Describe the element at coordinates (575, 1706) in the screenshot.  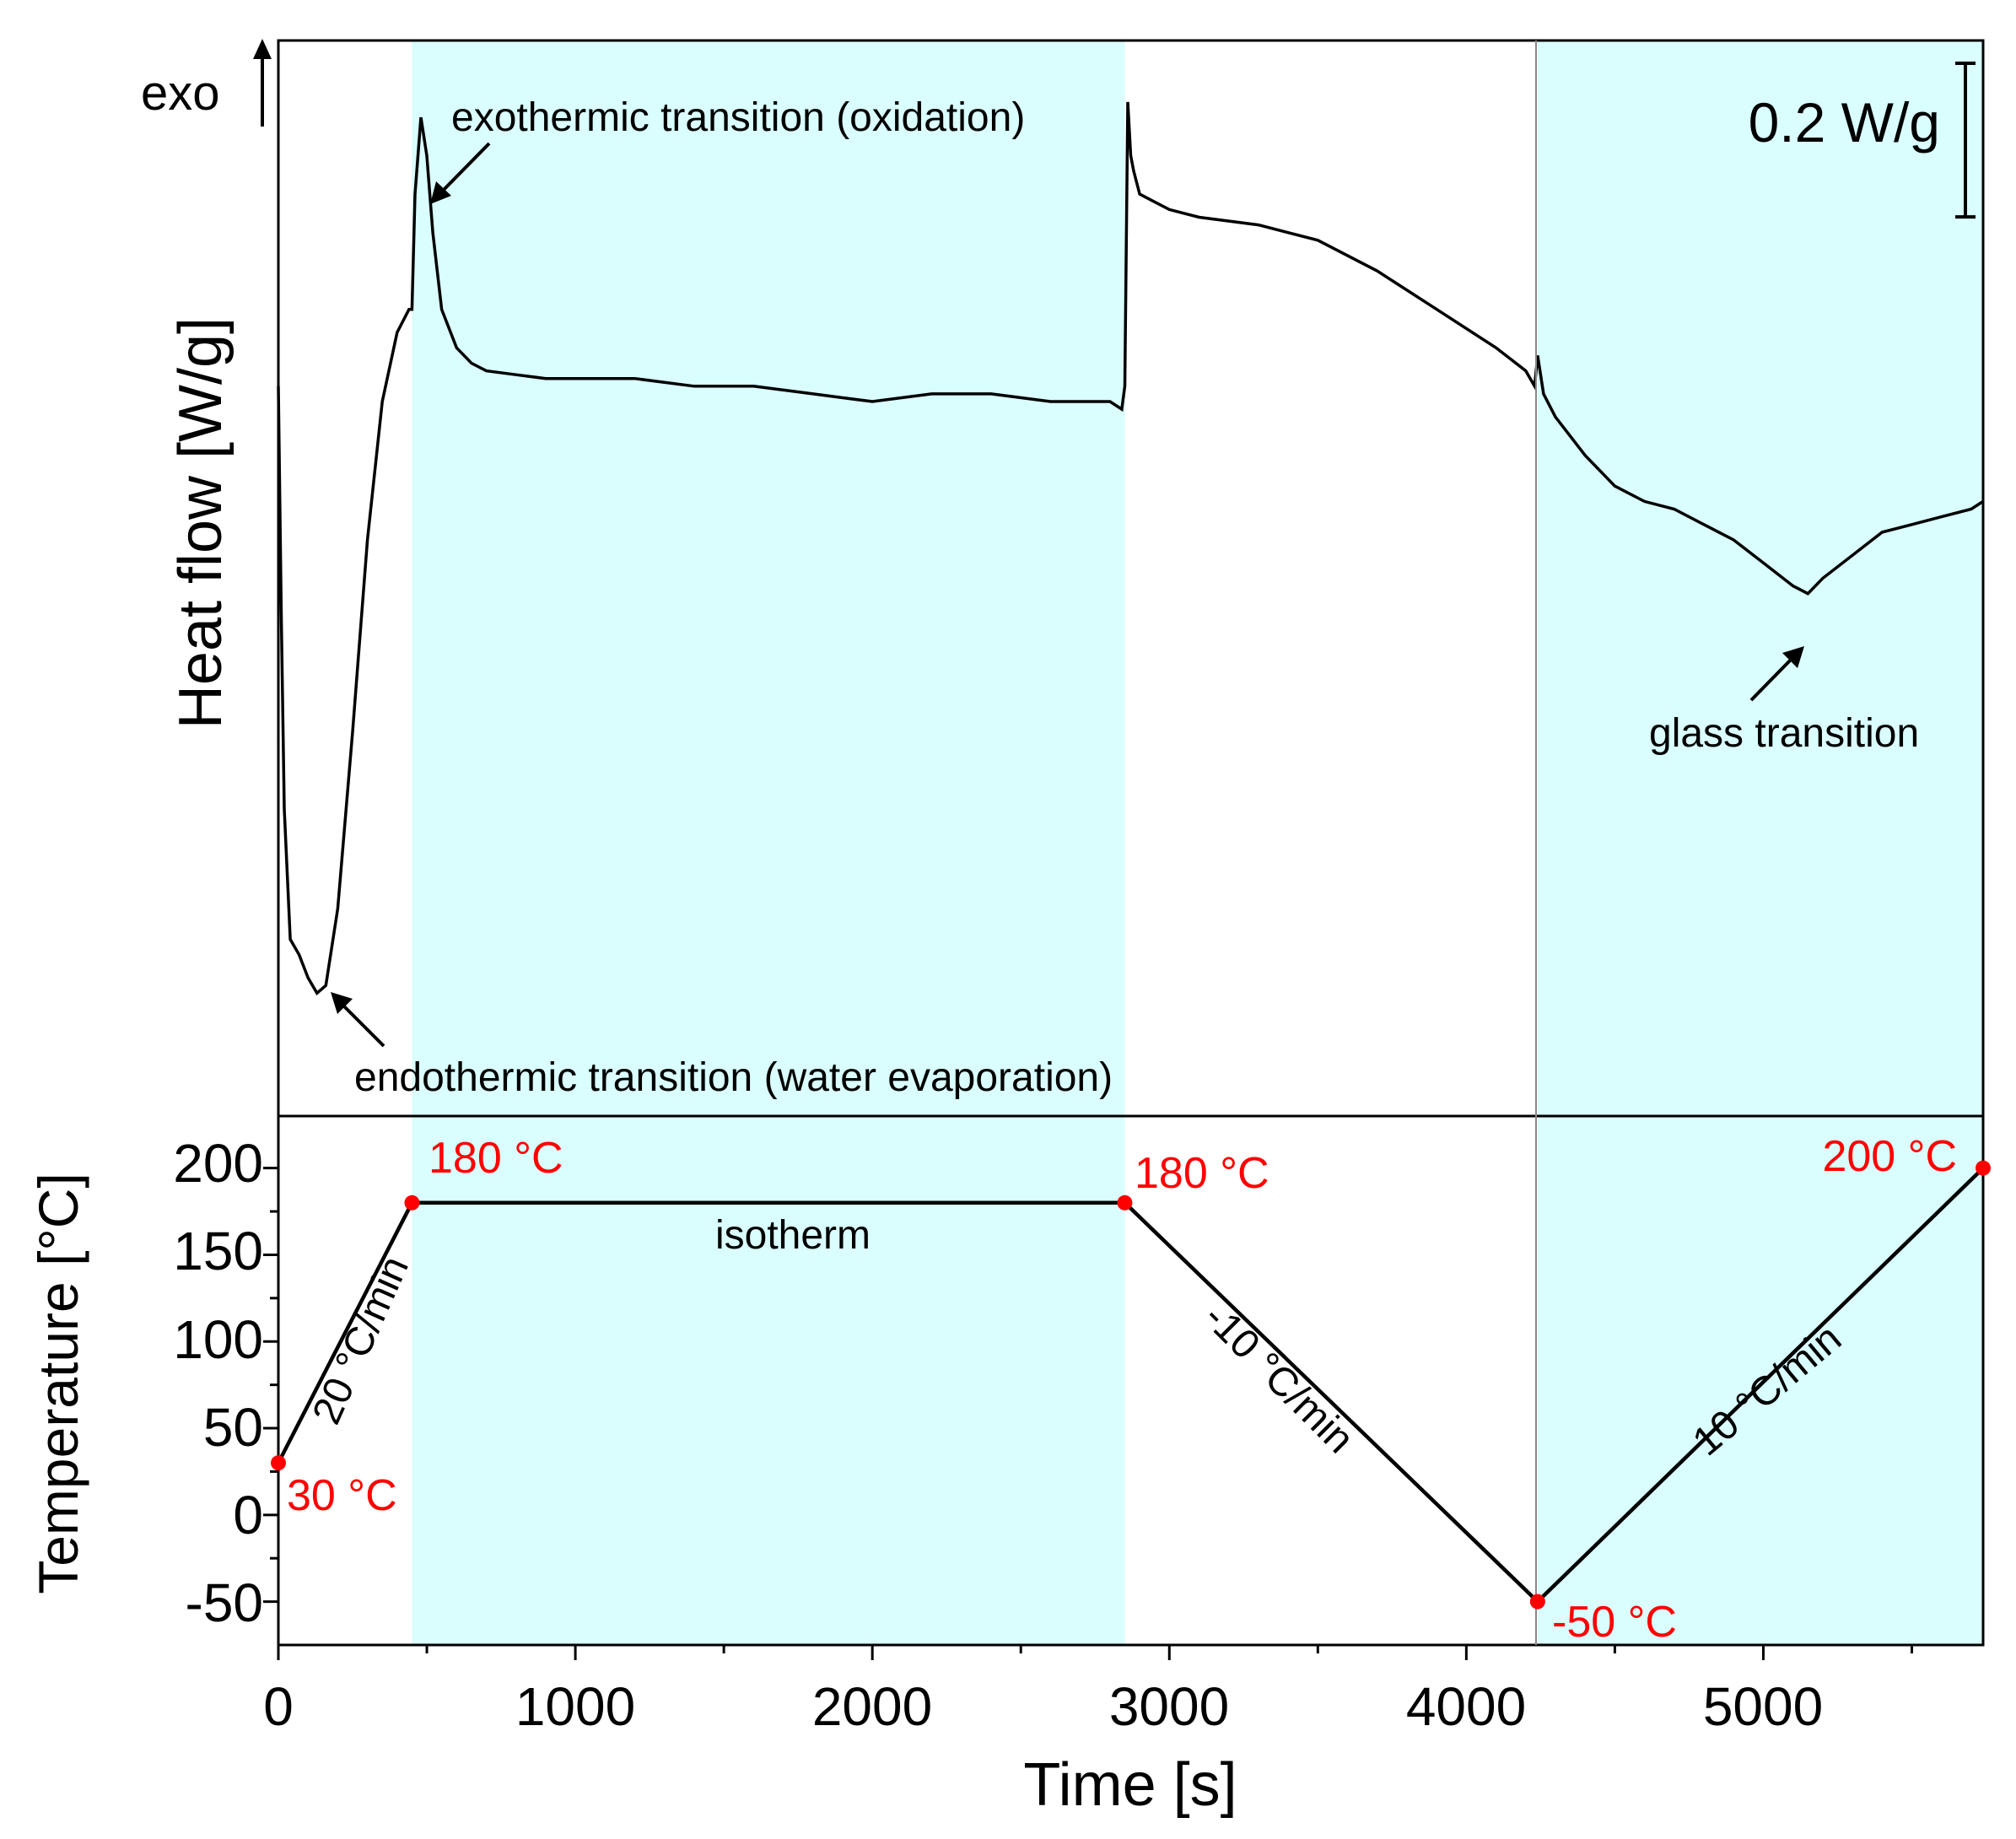
I see `x-tick-label: 1000` at that location.